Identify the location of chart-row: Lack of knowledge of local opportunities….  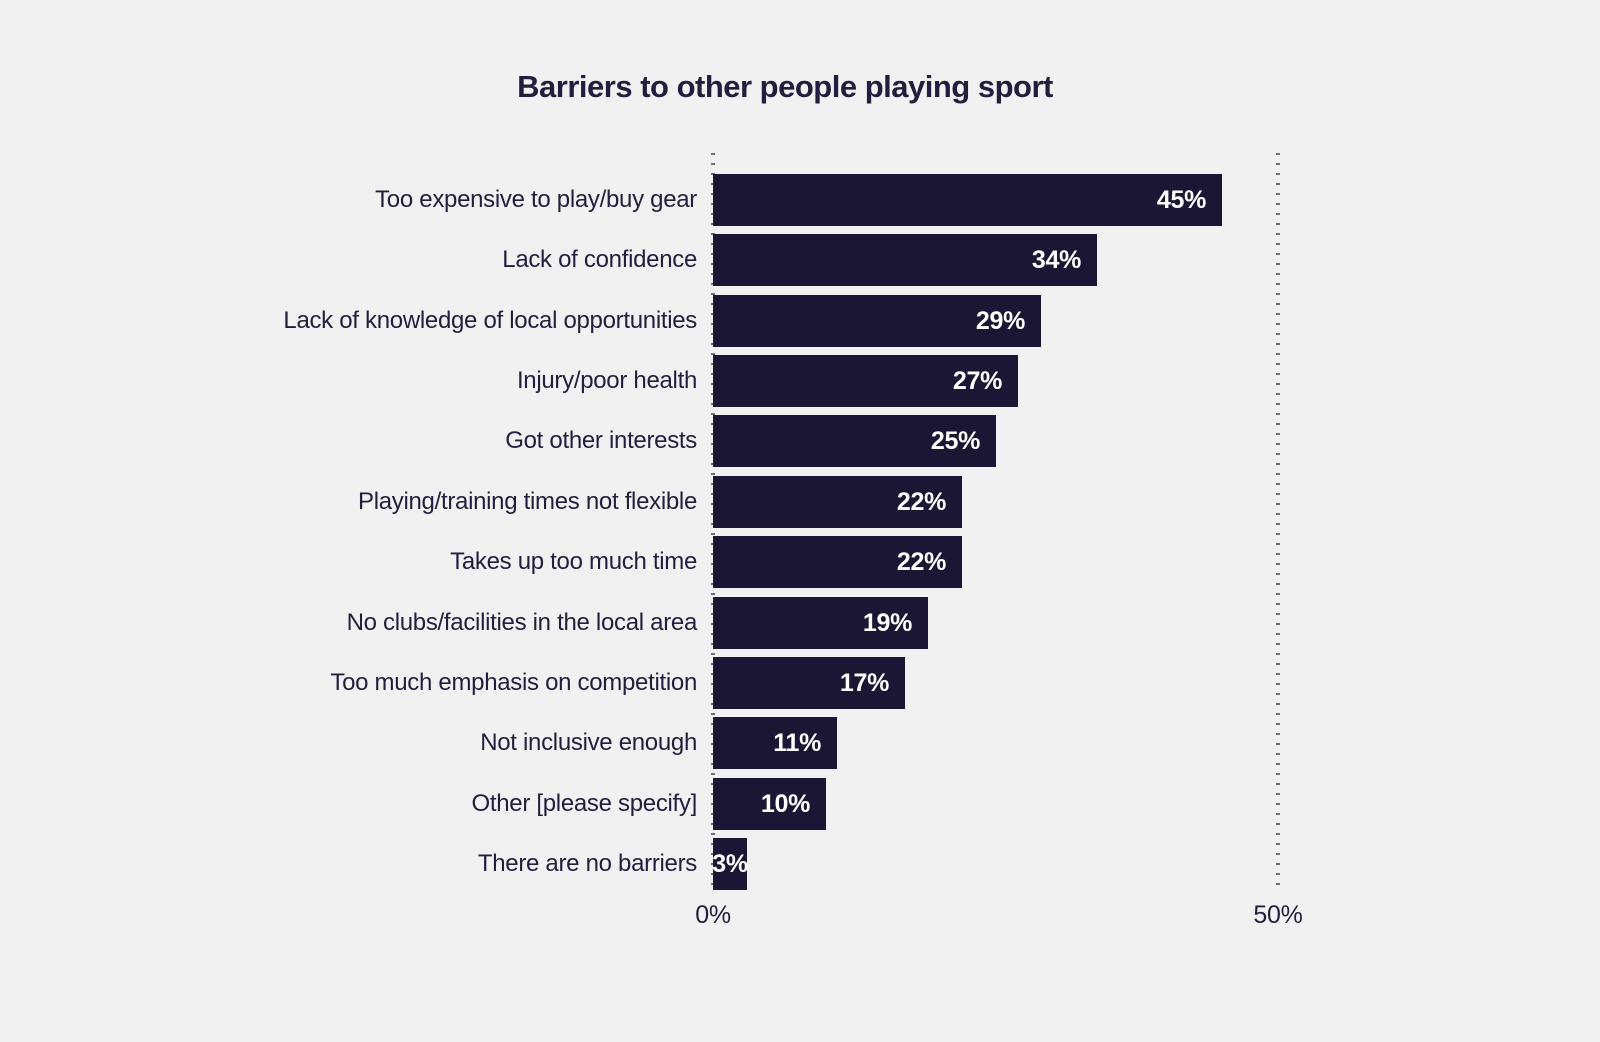
(520, 321).